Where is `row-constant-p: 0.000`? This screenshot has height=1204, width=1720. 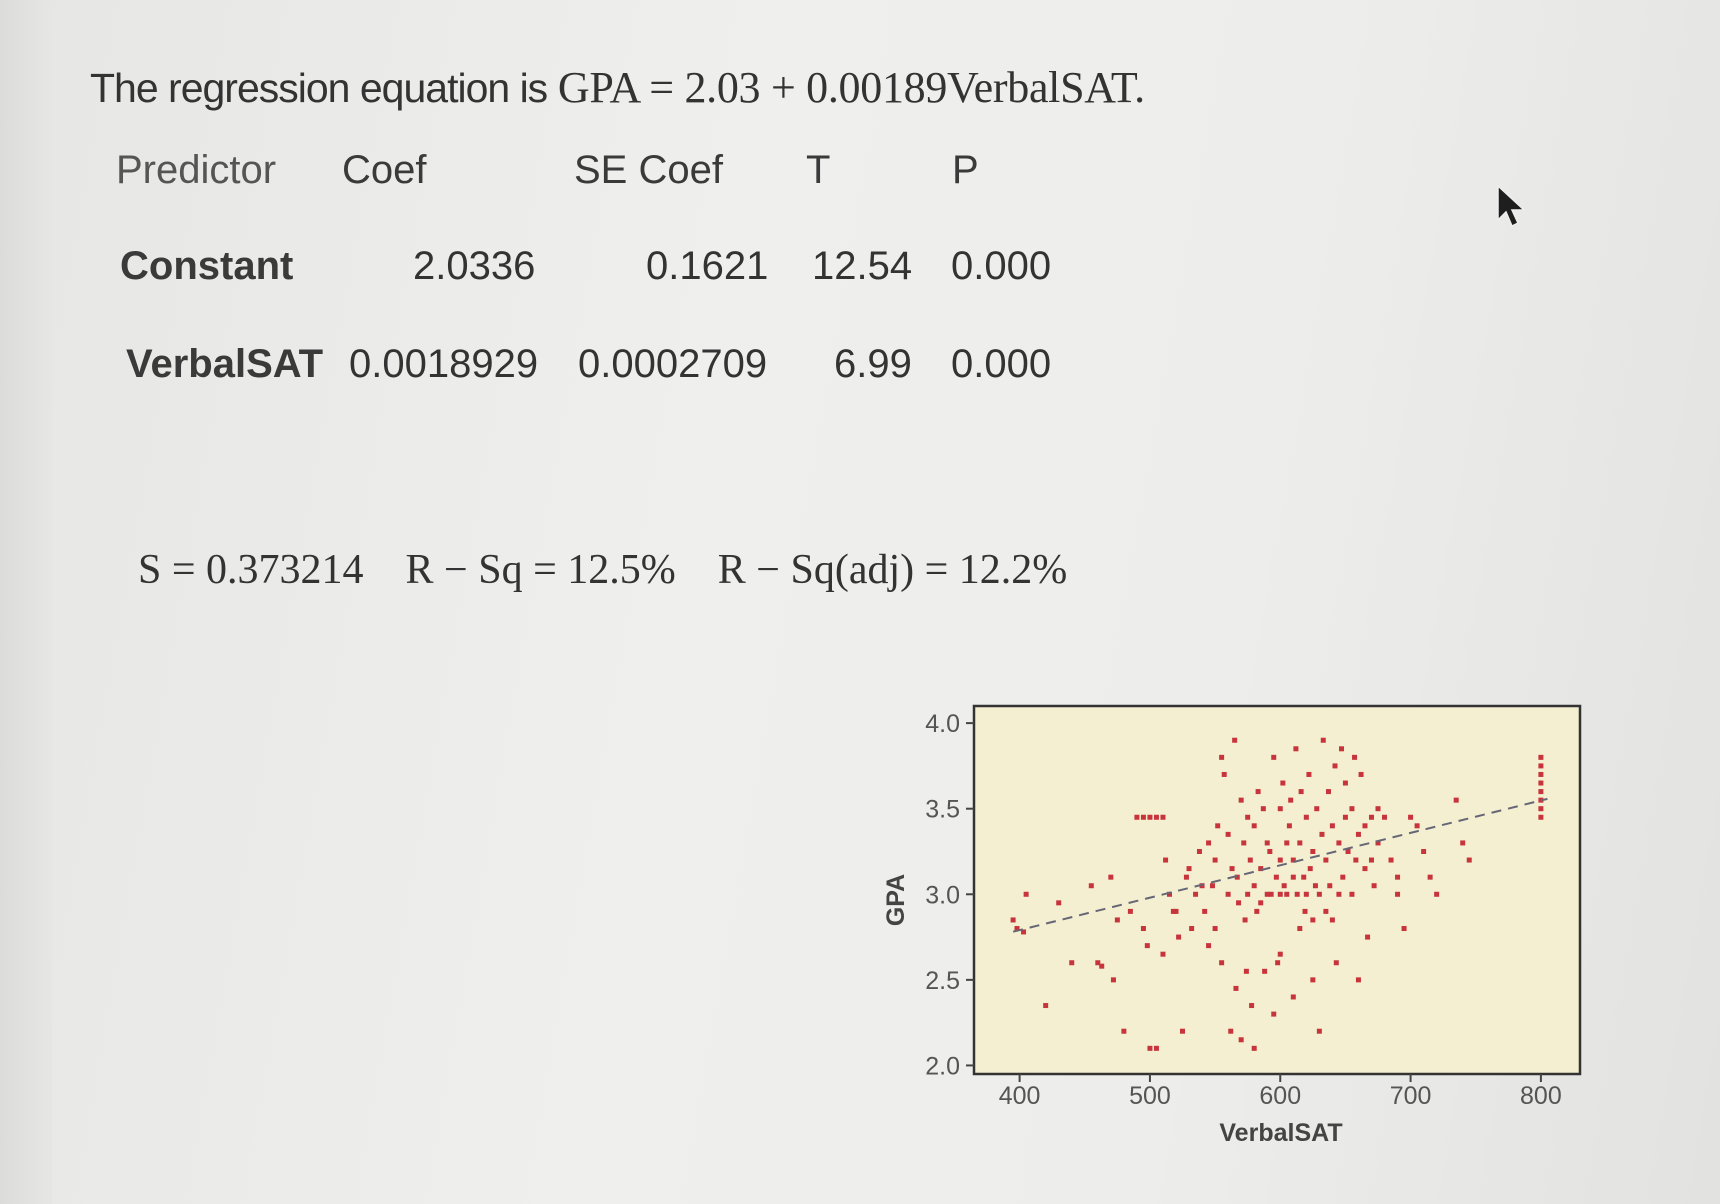 row-constant-p: 0.000 is located at coordinates (1001, 266).